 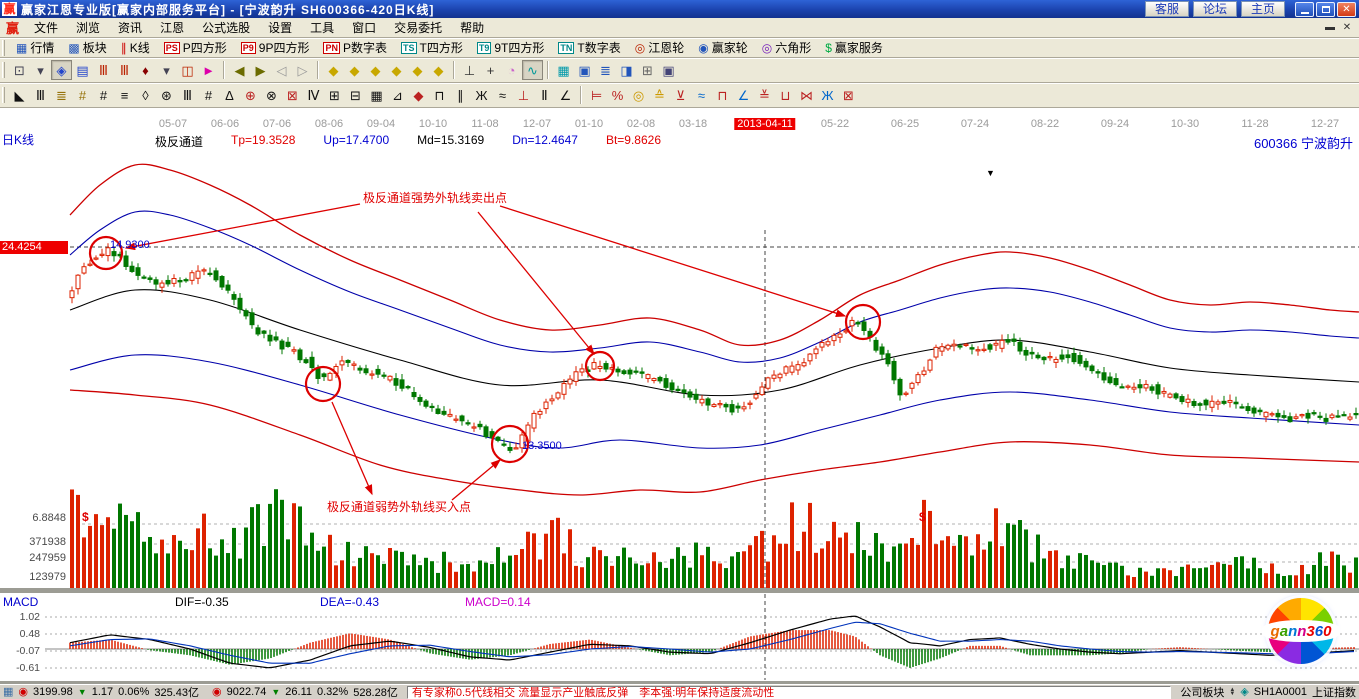 What do you see at coordinates (354, 70) in the screenshot?
I see `tb2-tool-icon-18: ◆` at bounding box center [354, 70].